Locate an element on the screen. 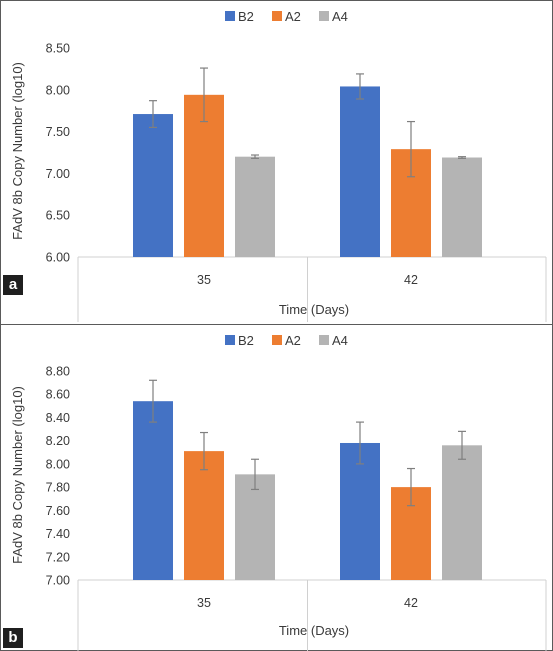 This screenshot has width=553, height=651. panel-tag-b: b is located at coordinates (13, 638).